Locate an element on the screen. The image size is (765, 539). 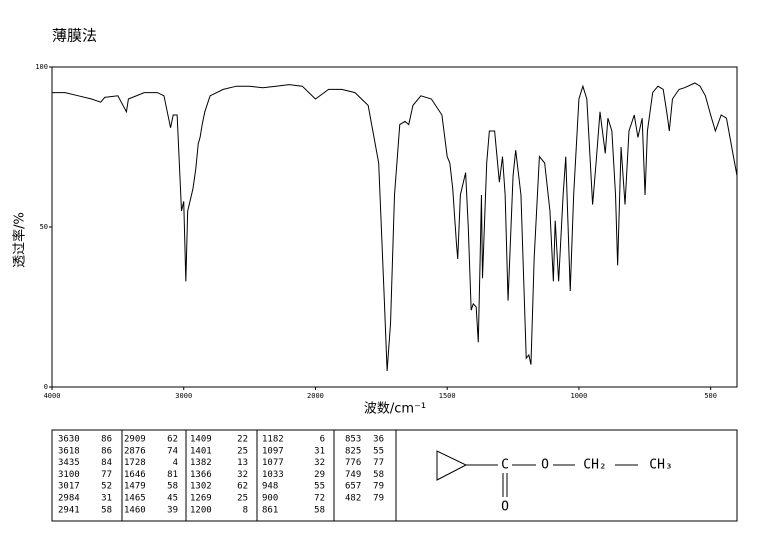
peak-transmittance: 74 is located at coordinates (172, 451).